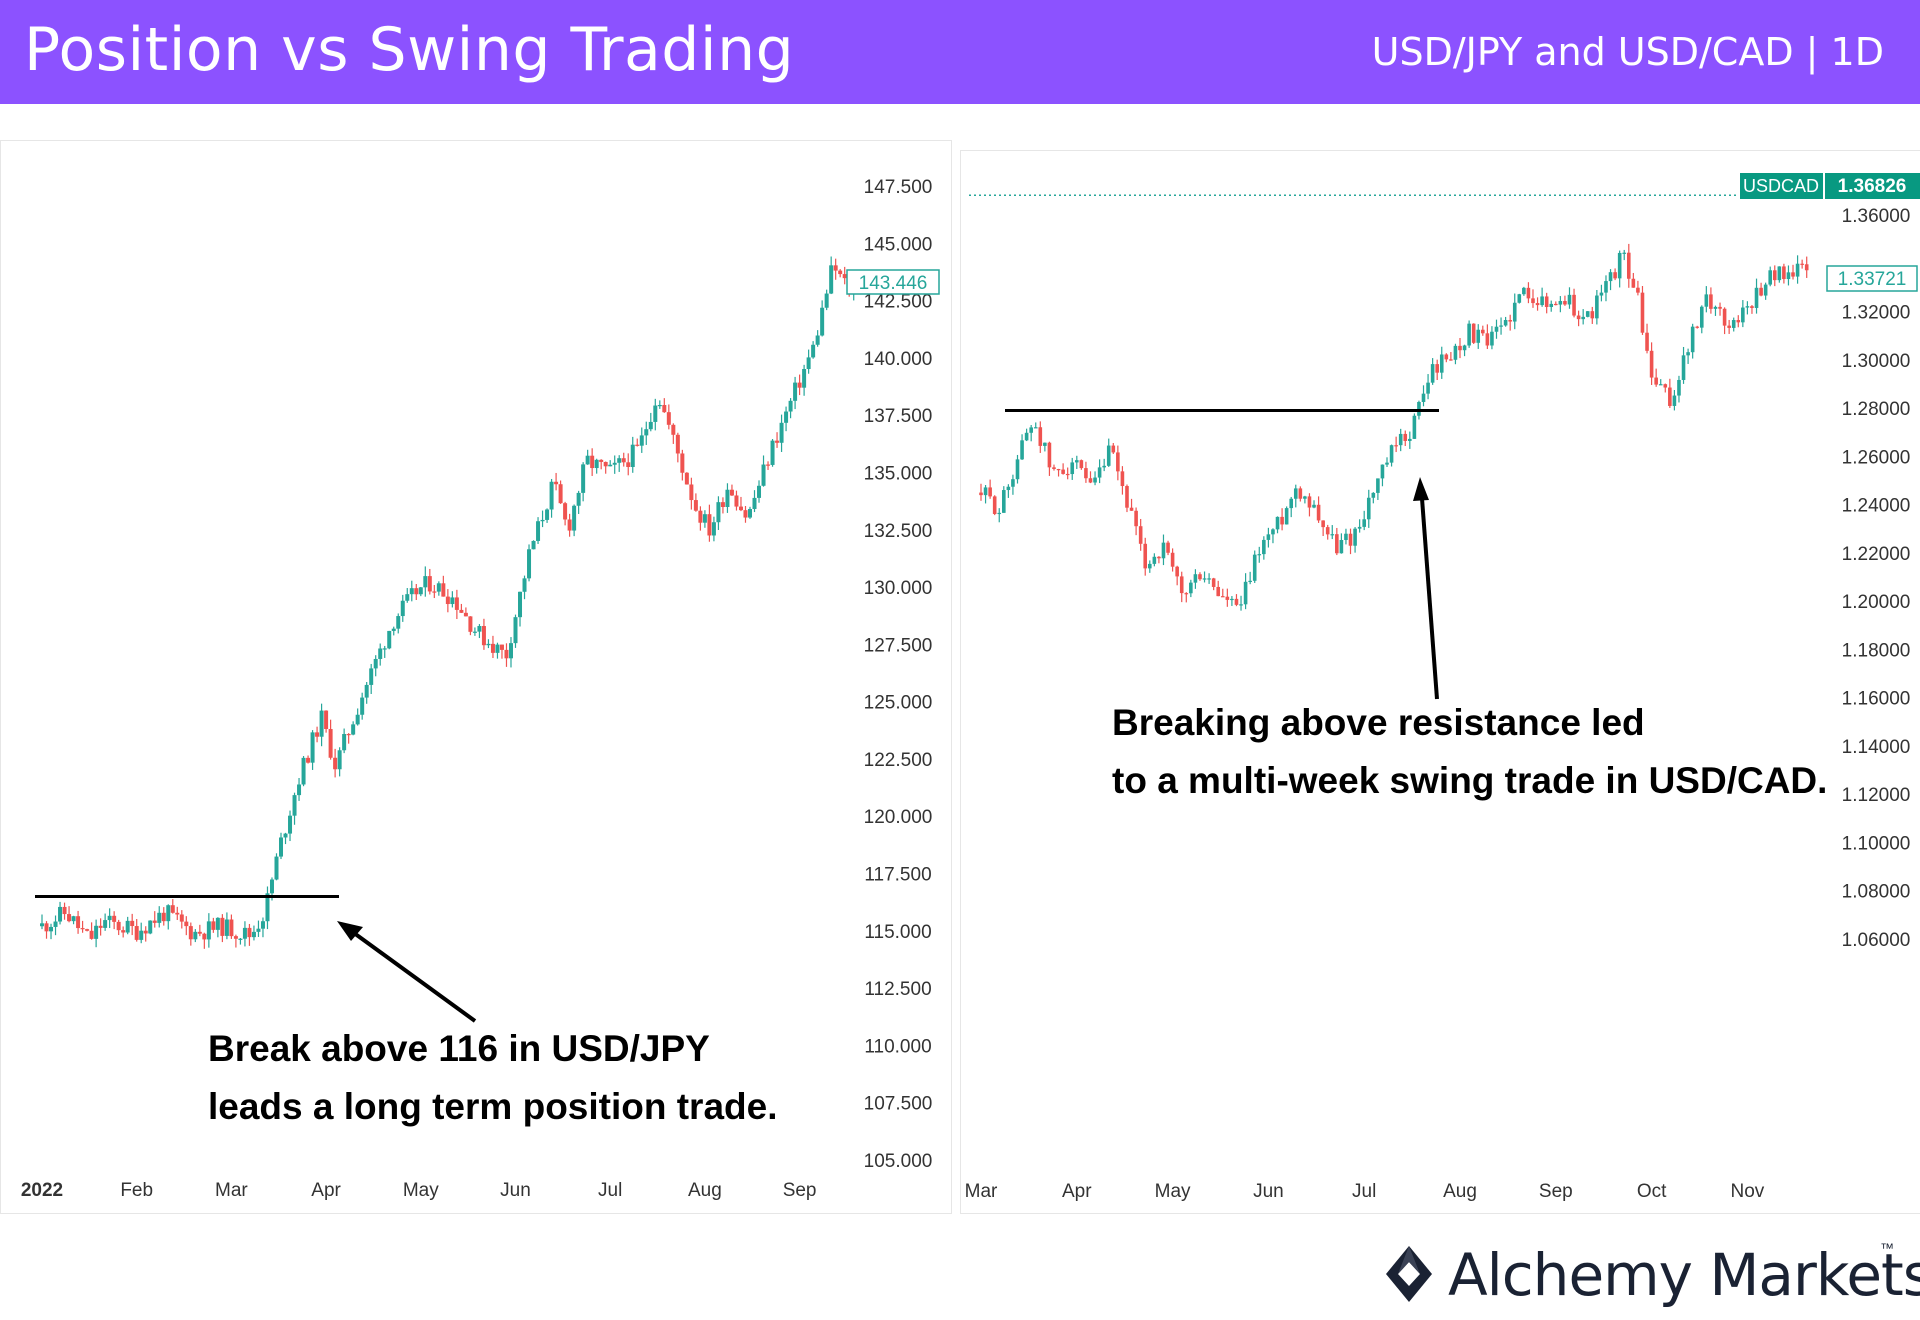 The height and width of the screenshot is (1320, 1920). Describe the element at coordinates (800, 1190) in the screenshot. I see `x-tick-label: Sep` at that location.